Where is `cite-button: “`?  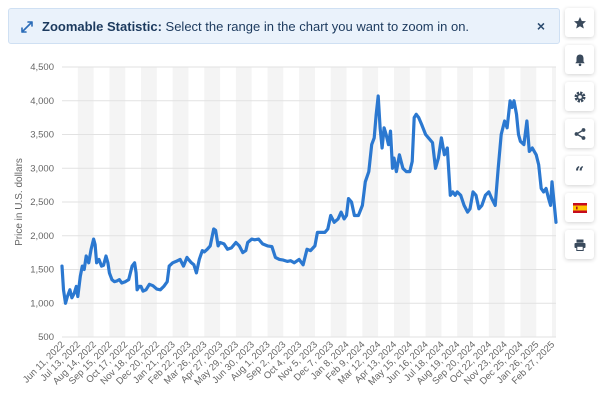
cite-button: “ is located at coordinates (579, 170).